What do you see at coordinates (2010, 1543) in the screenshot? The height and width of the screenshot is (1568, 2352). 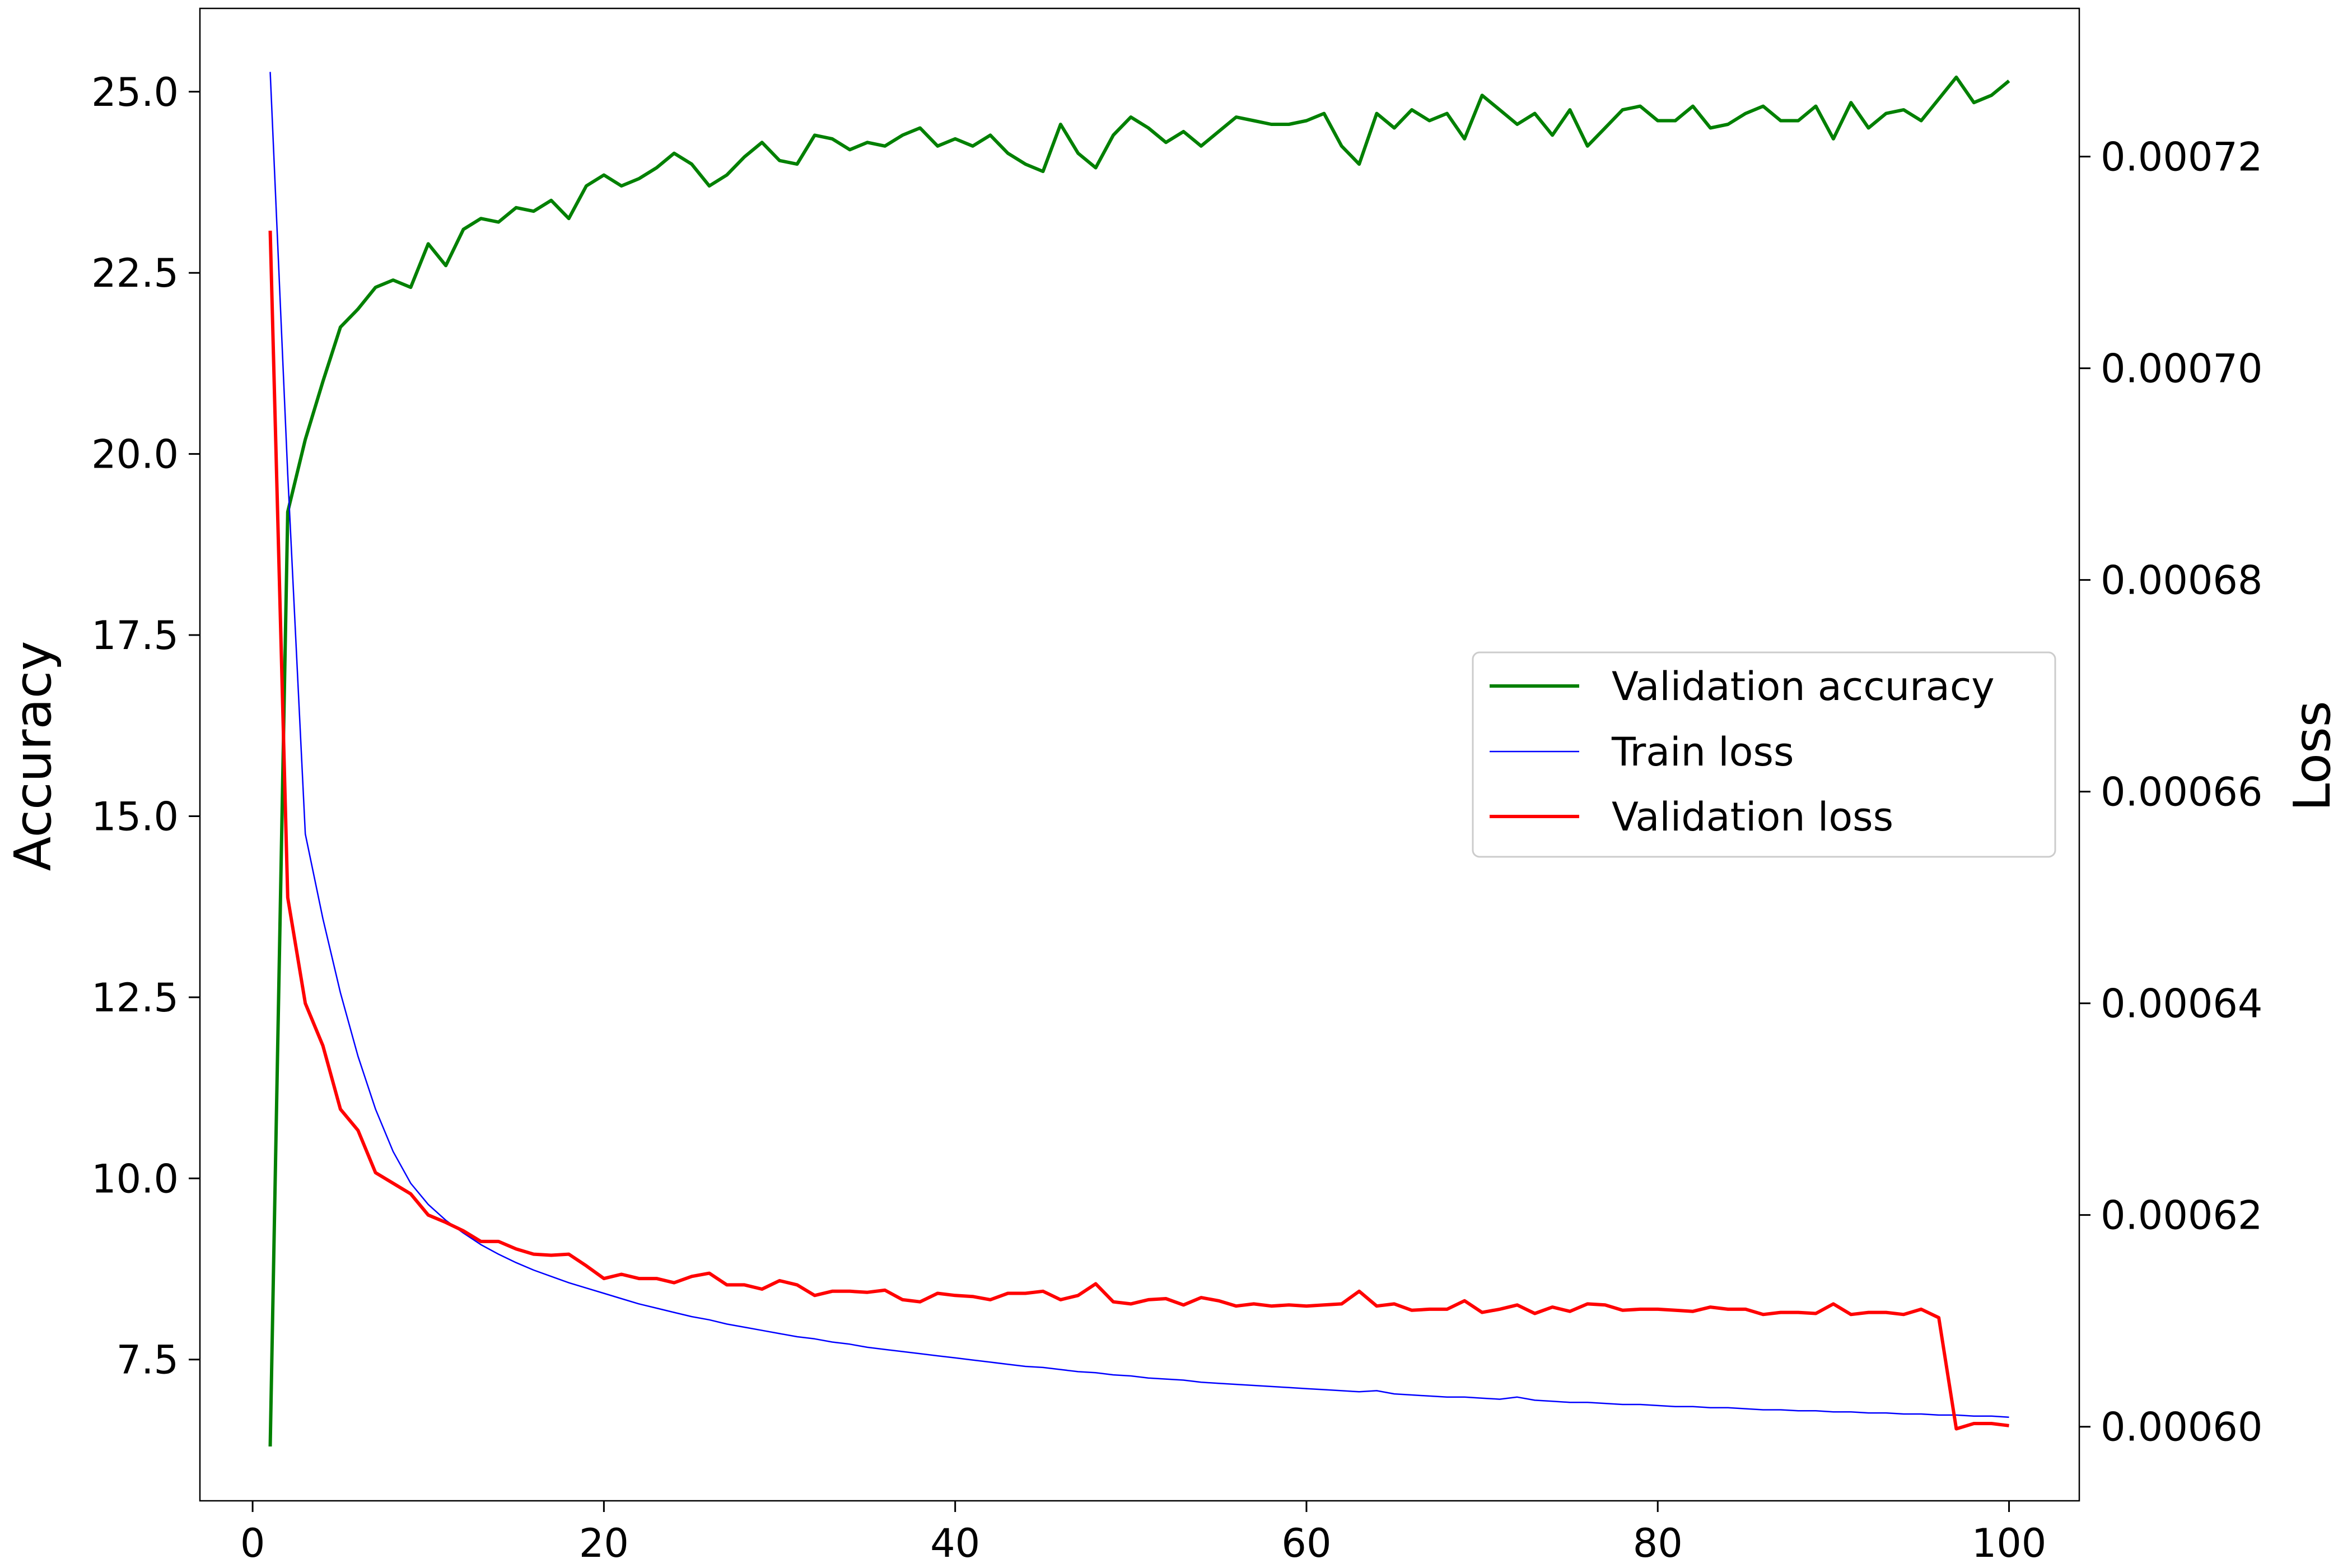 I see `x-tick-label: 100` at bounding box center [2010, 1543].